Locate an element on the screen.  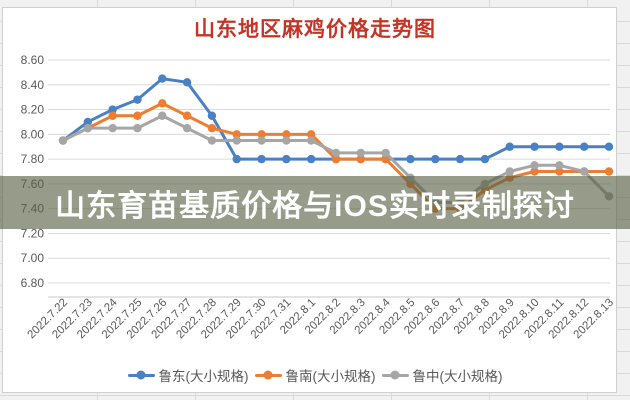
banner-text: 山东育苗基质价格与iOS实时录制探讨 is located at coordinates (315, 206).